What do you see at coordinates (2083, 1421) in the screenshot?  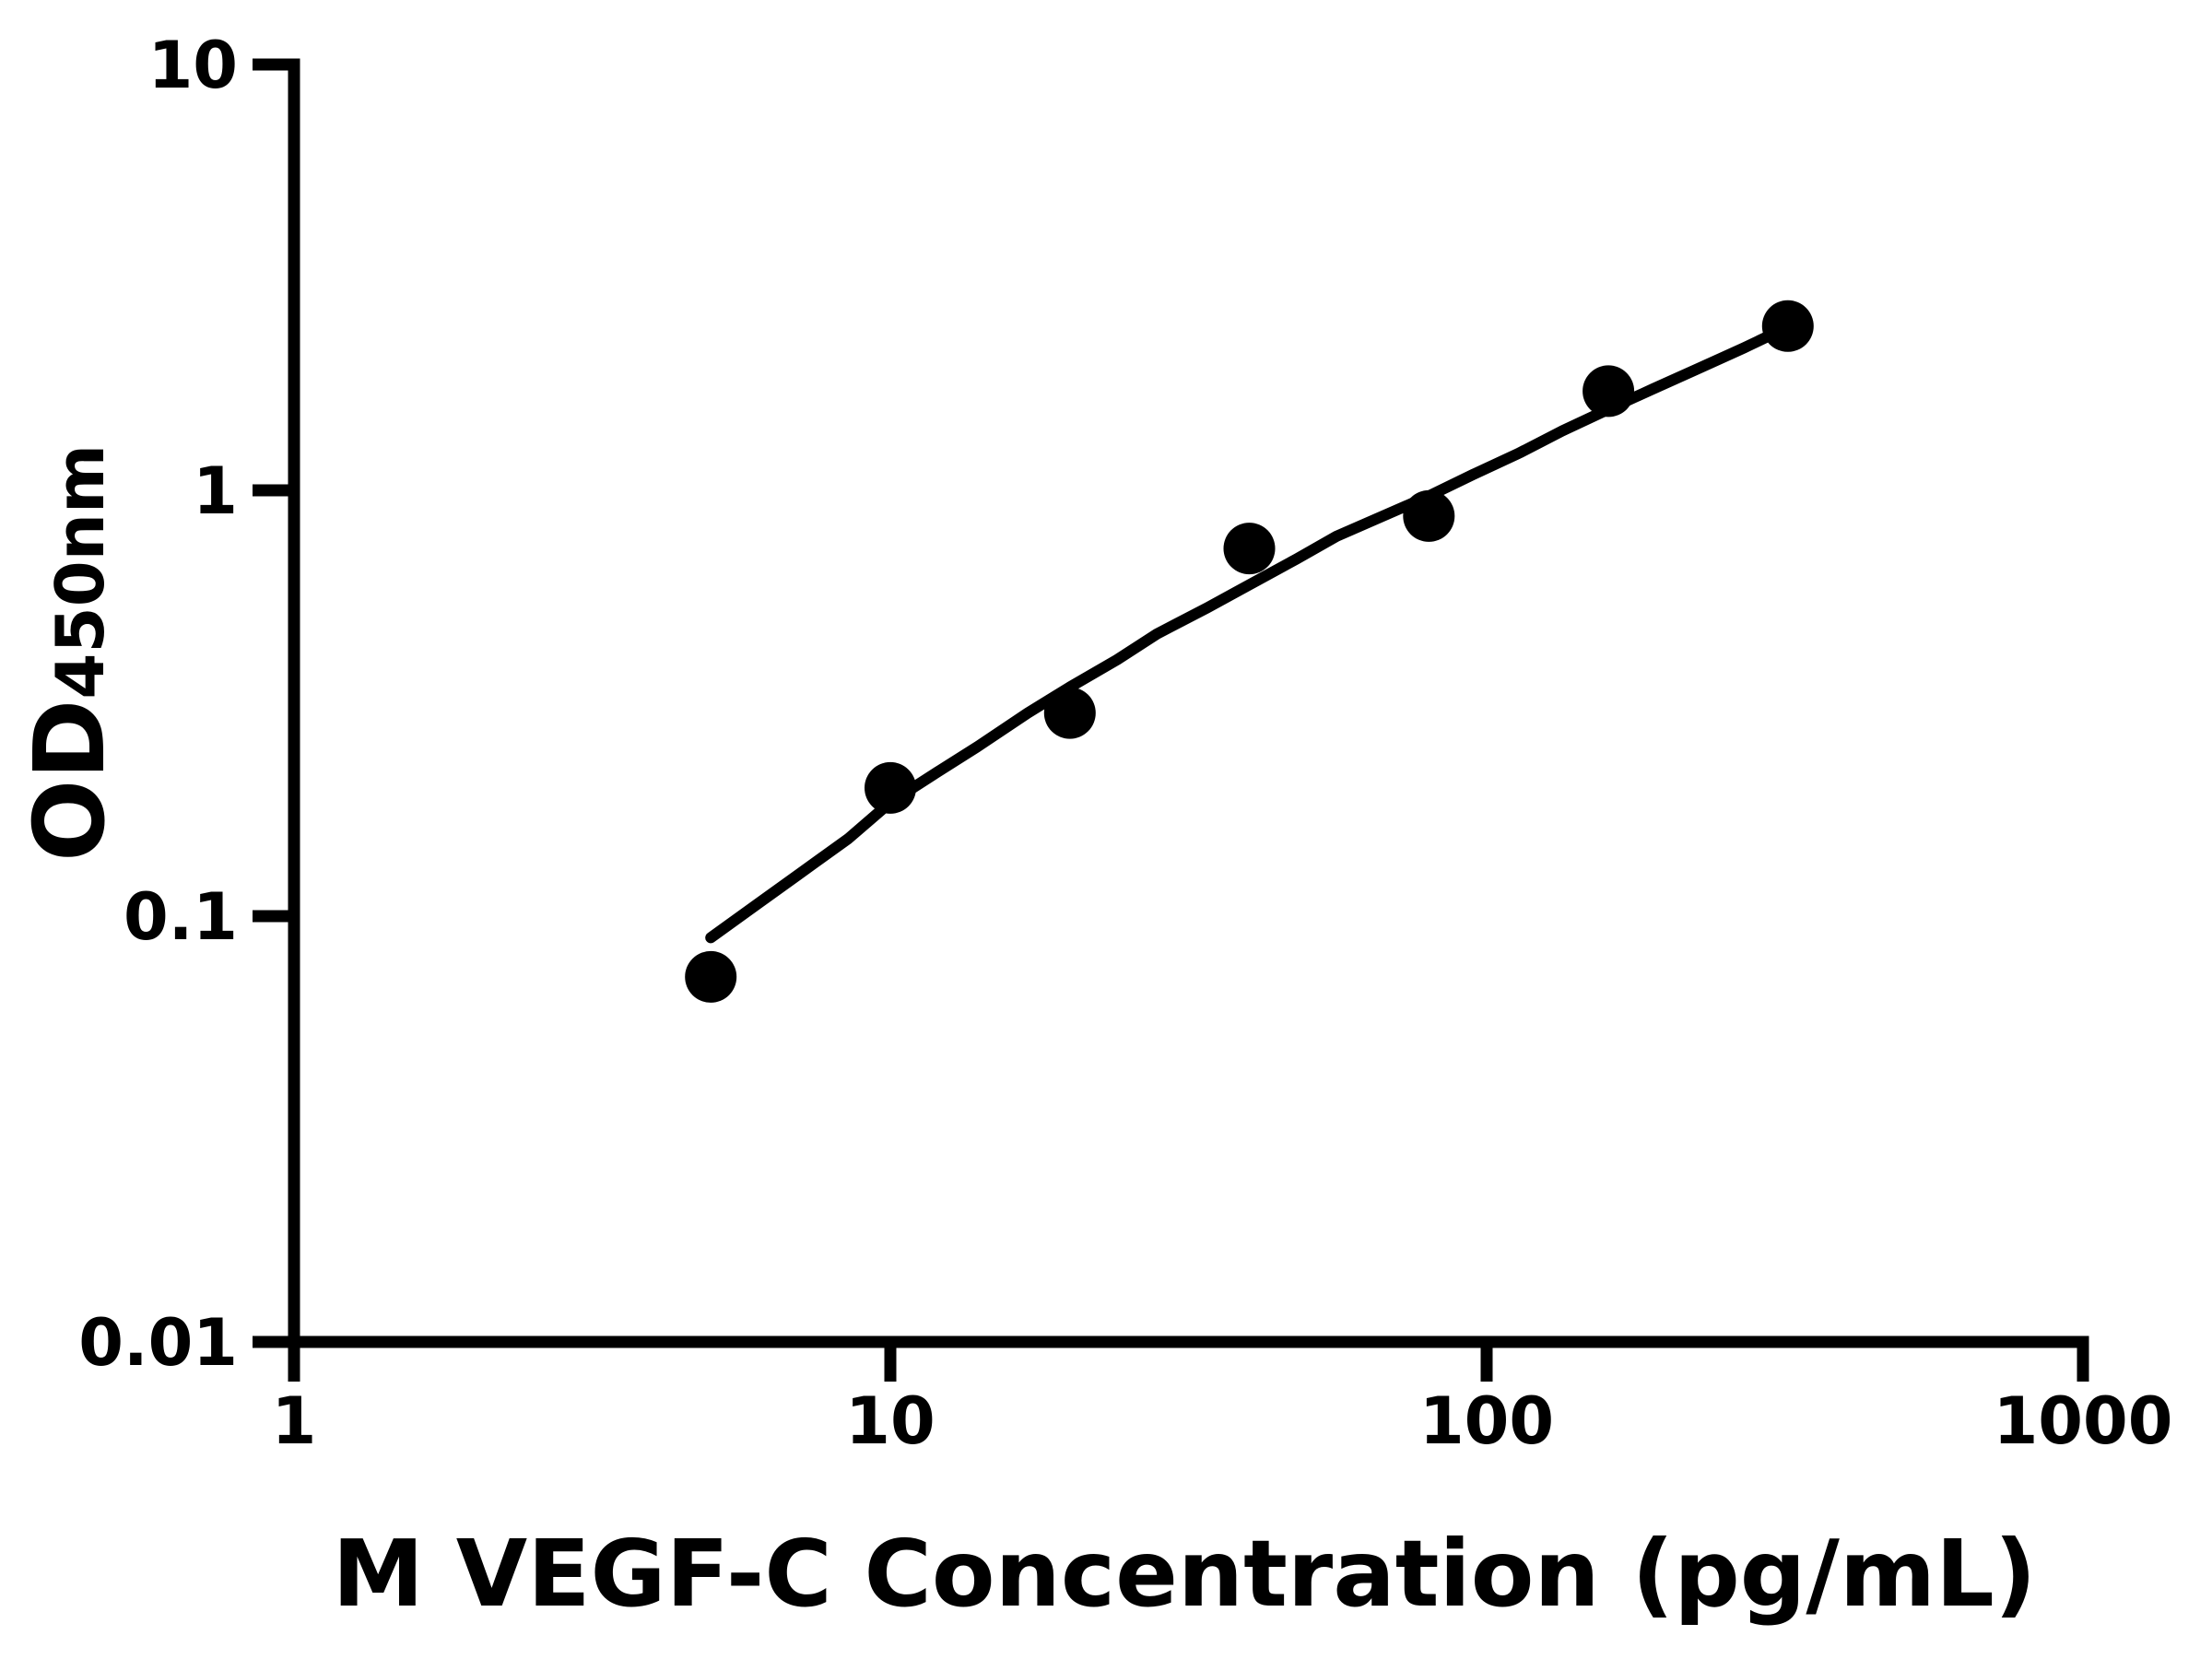 I see `x-tick-label: 1000` at bounding box center [2083, 1421].